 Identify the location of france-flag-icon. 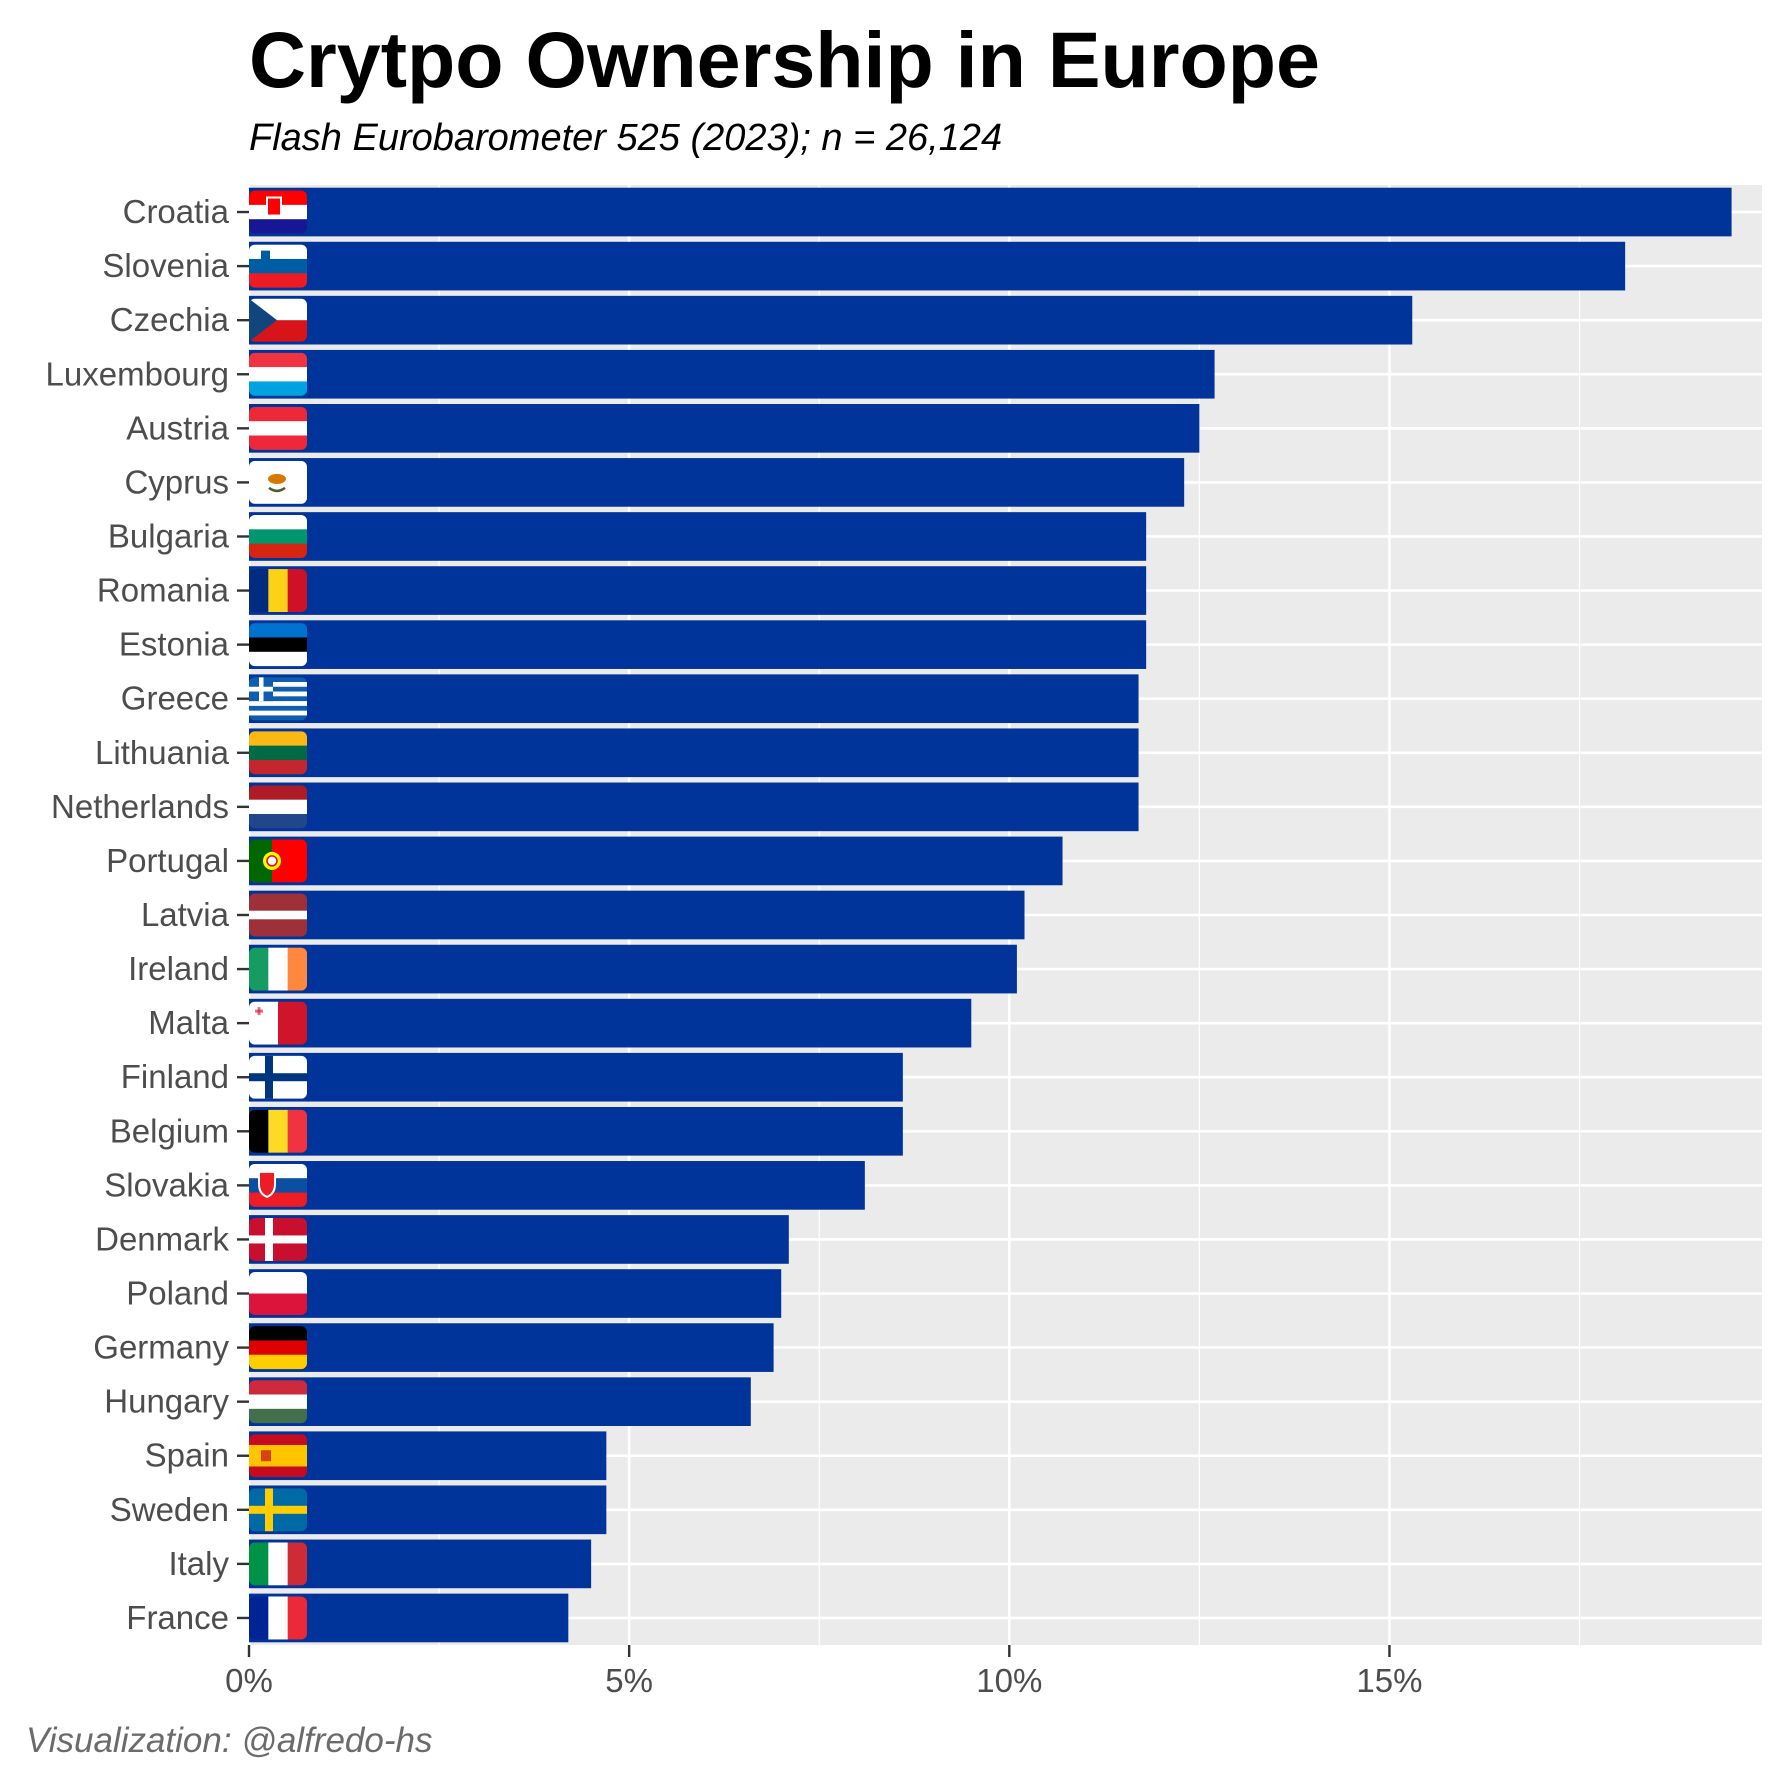
(278, 1618).